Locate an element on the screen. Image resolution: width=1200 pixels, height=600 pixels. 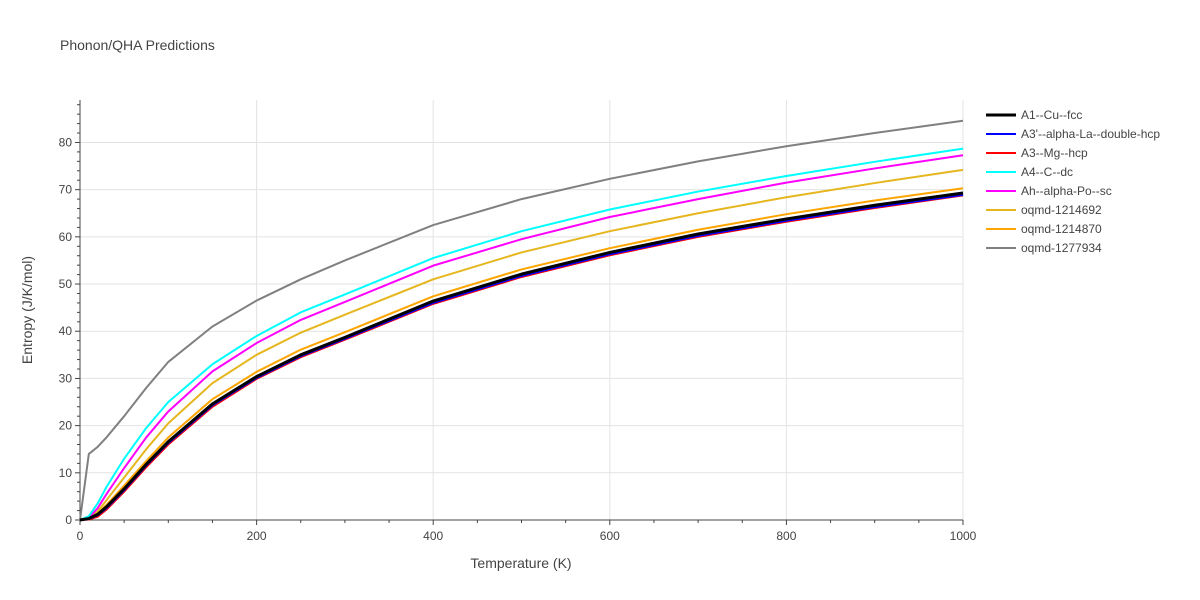
x-tick-label: 600 is located at coordinates (610, 536).